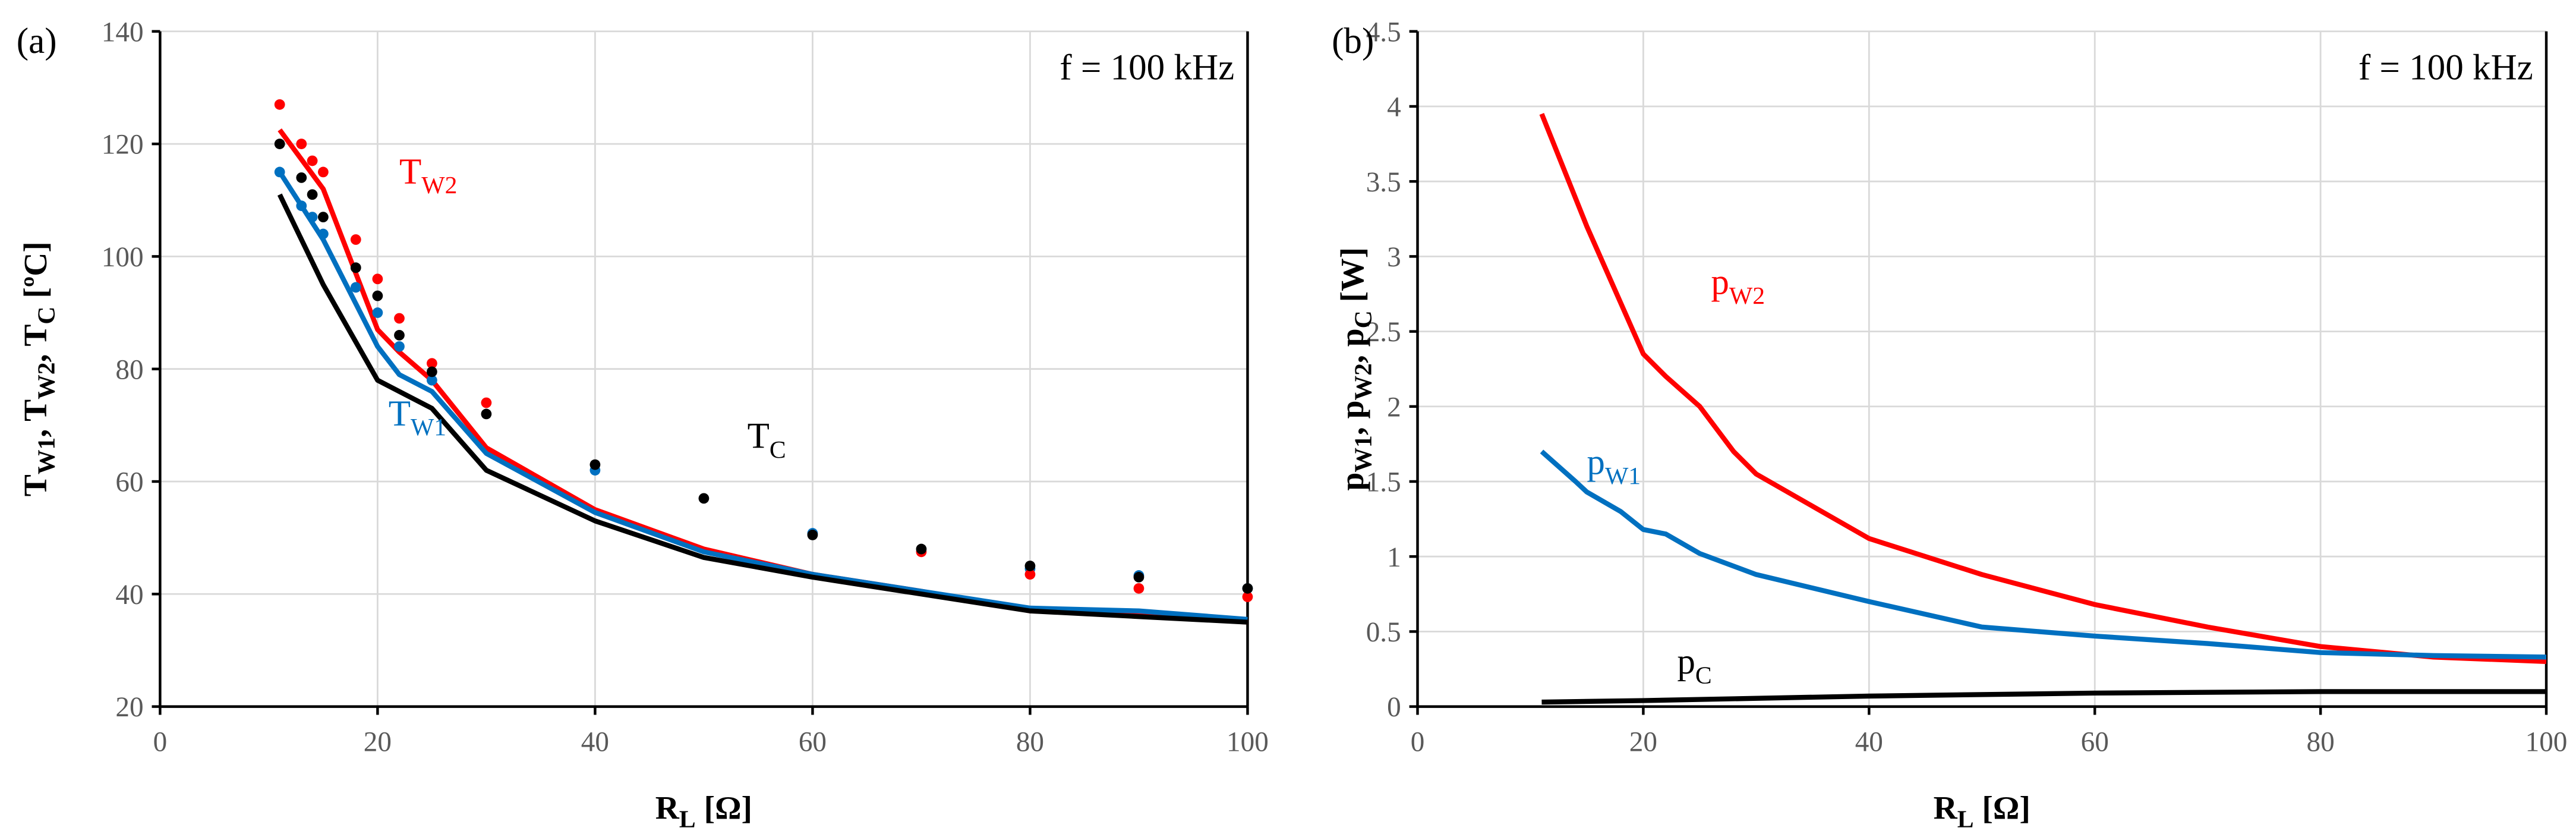 The image size is (2576, 837). What do you see at coordinates (1869, 742) in the screenshot?
I see `x-tick-label: 40` at bounding box center [1869, 742].